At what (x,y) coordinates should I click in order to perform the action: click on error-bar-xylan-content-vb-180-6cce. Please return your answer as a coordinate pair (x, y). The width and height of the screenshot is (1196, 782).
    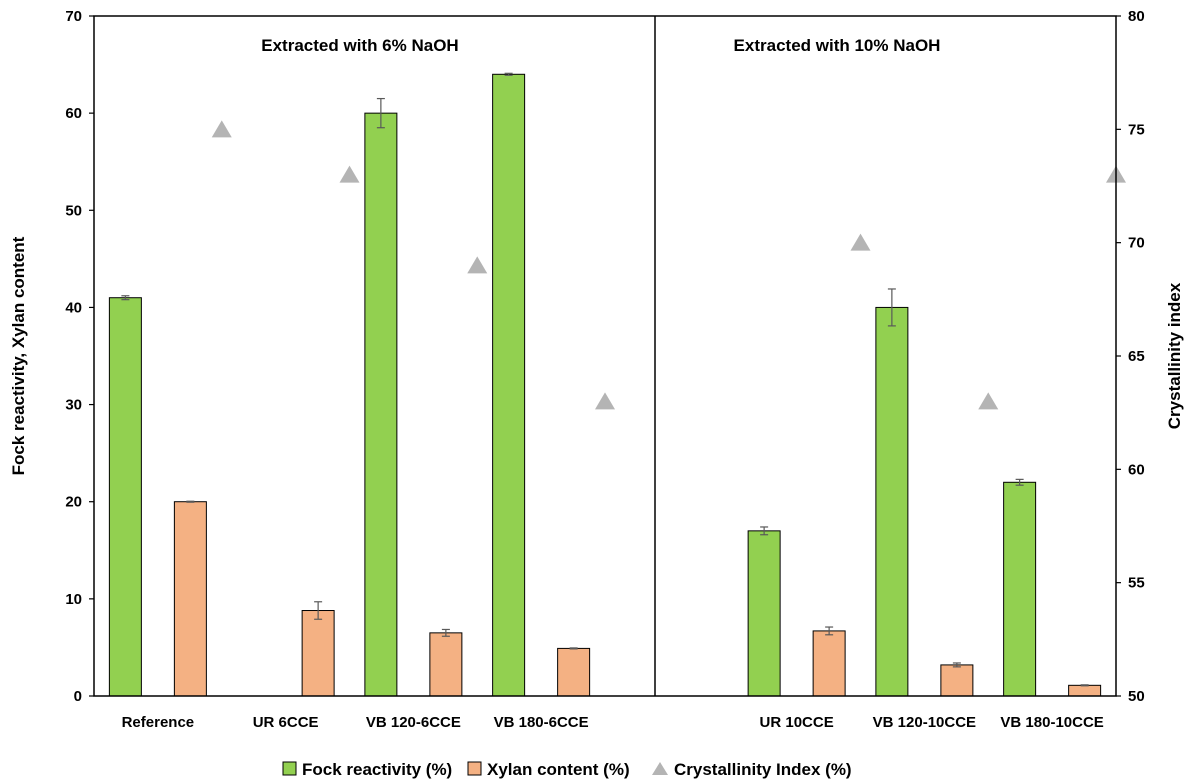
    Looking at the image, I should click on (573, 648).